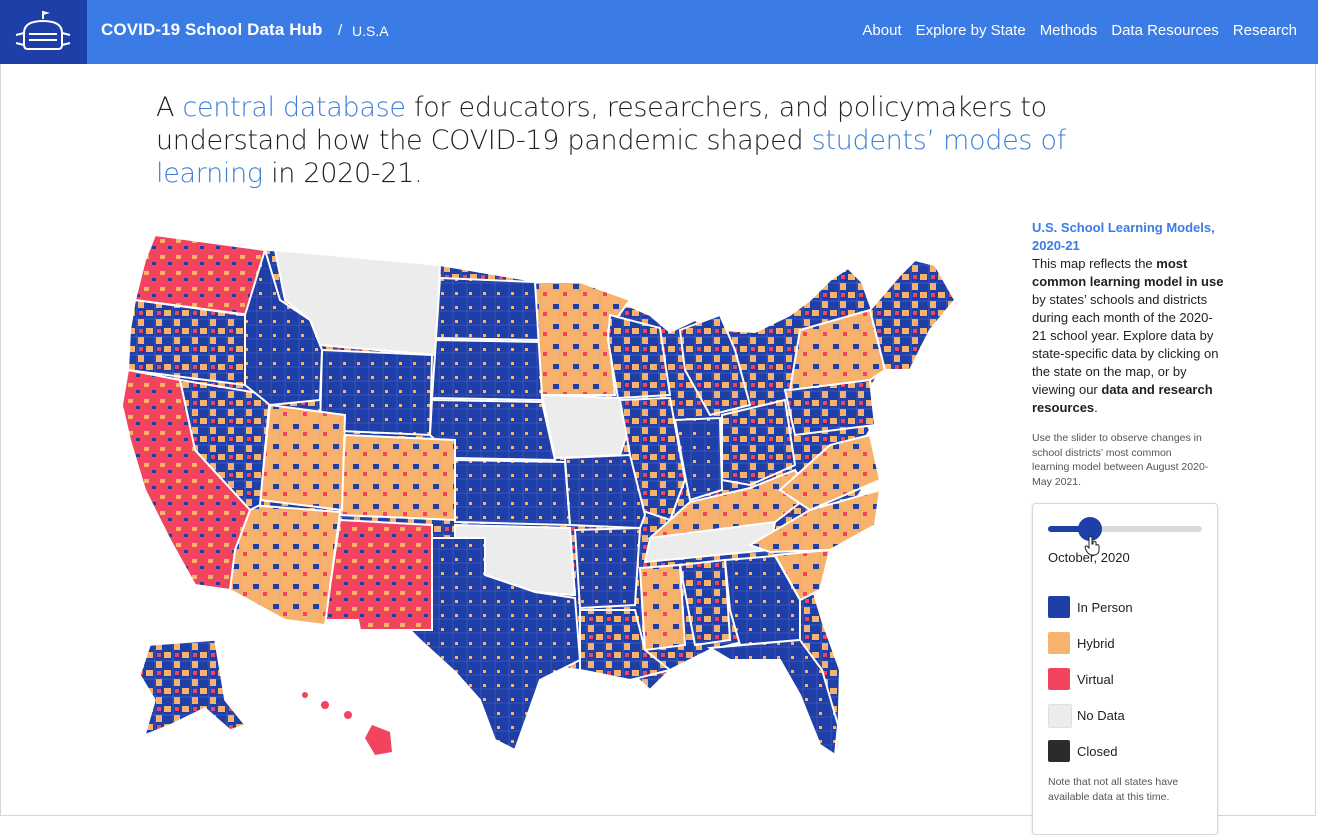 The width and height of the screenshot is (1318, 835). What do you see at coordinates (773, 697) in the screenshot?
I see `state-florida` at bounding box center [773, 697].